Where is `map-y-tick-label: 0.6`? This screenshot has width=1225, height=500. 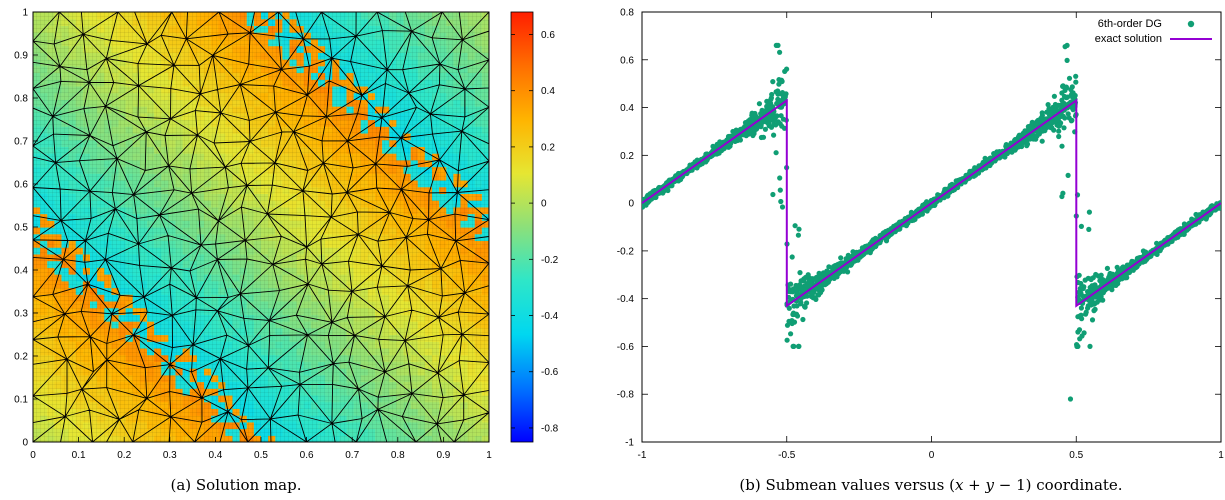
map-y-tick-label: 0.6 is located at coordinates (21, 185).